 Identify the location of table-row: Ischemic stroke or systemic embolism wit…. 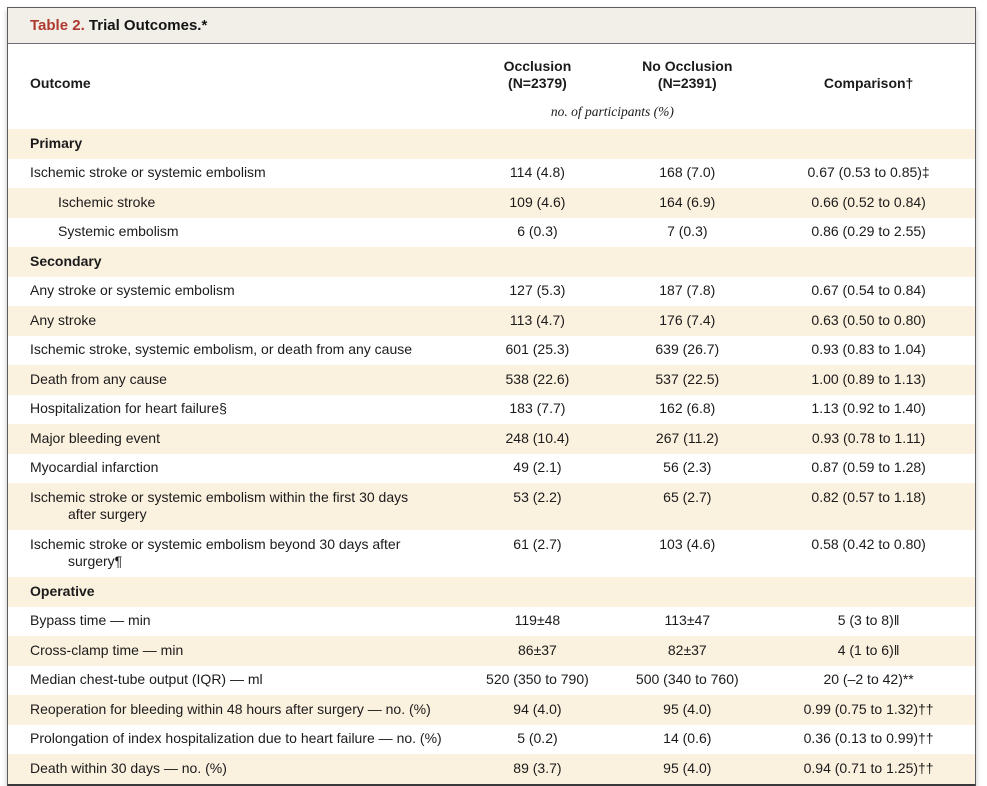
(491, 506).